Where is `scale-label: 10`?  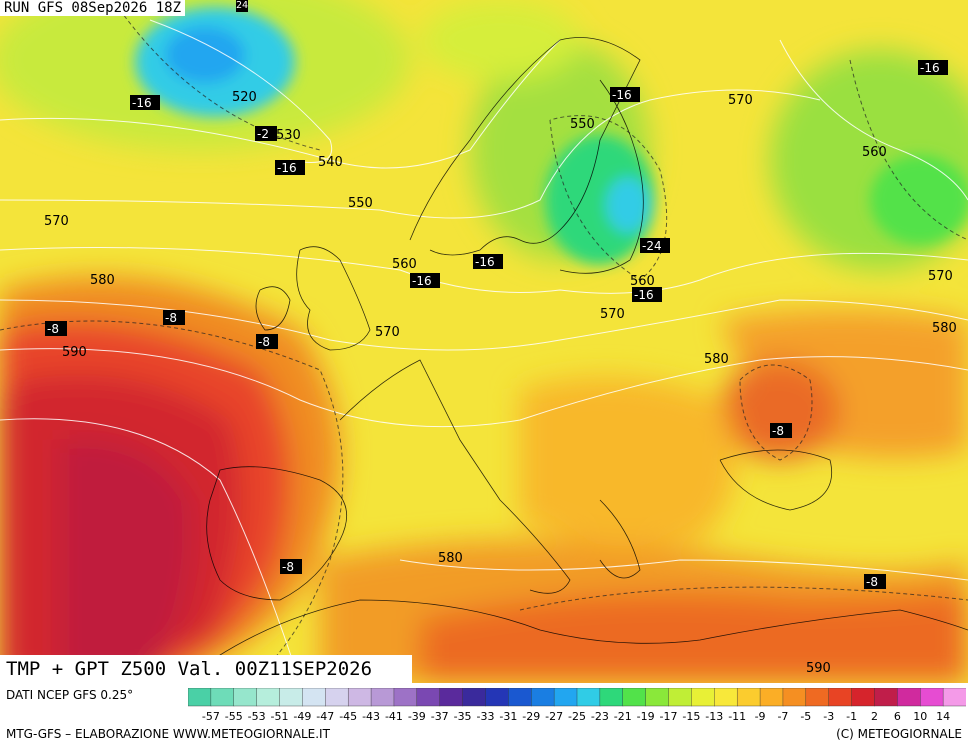 scale-label: 10 is located at coordinates (920, 716).